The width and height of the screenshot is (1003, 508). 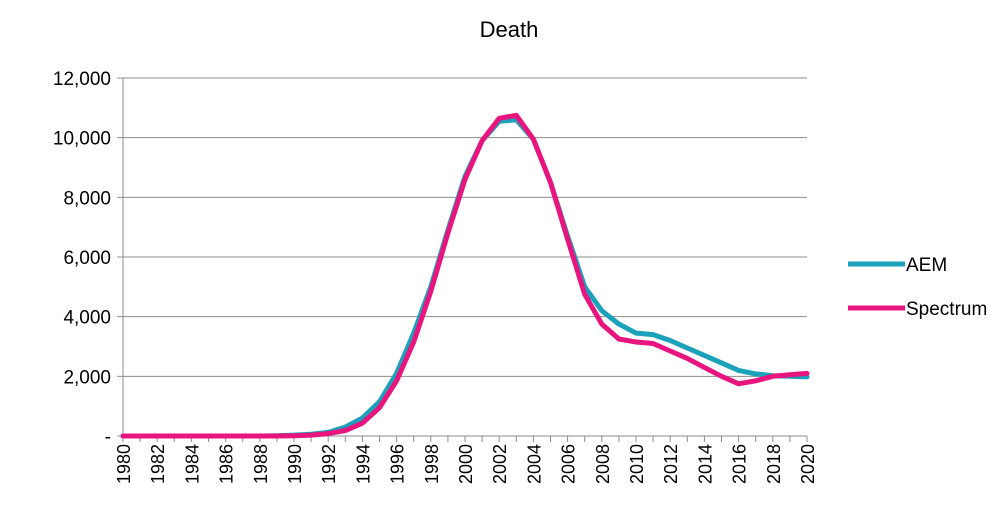 What do you see at coordinates (534, 464) in the screenshot?
I see `x-tick-label: 2004` at bounding box center [534, 464].